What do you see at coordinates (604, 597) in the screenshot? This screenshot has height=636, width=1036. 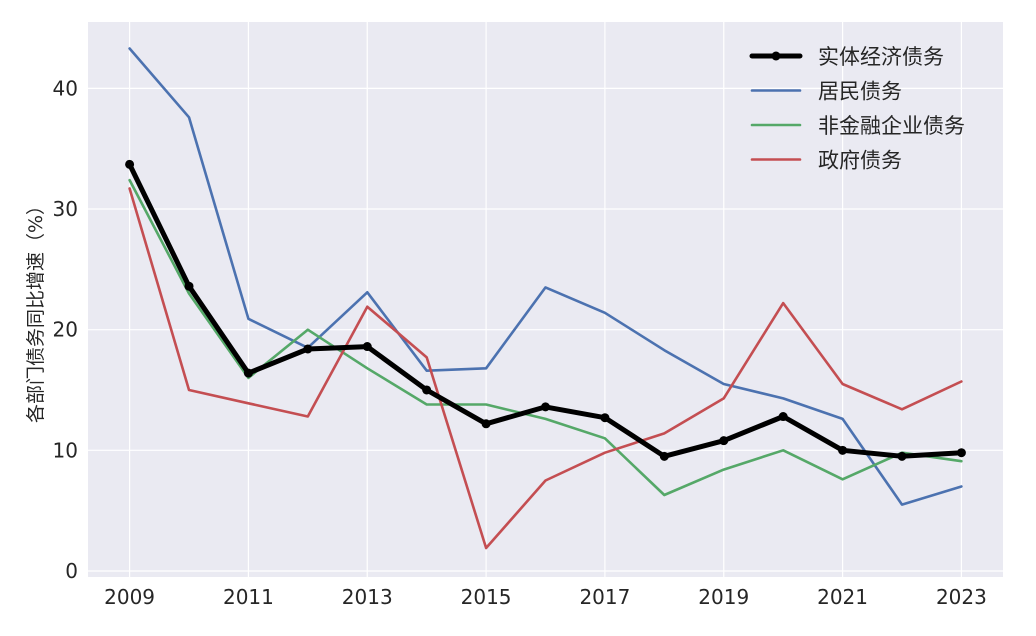 I see `x-tick-label: 2017` at bounding box center [604, 597].